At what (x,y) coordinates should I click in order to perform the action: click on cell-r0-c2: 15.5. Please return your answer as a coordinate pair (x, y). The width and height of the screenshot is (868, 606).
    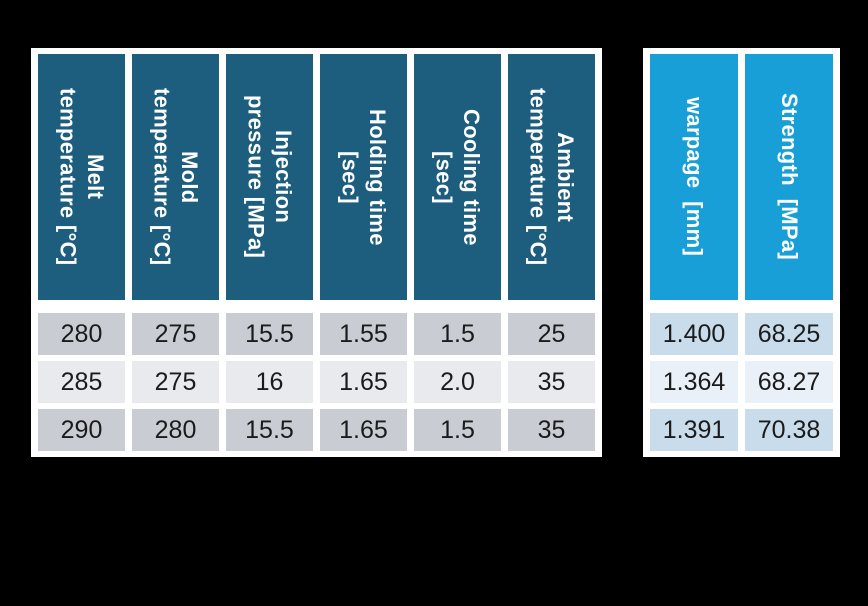
    Looking at the image, I should click on (269, 334).